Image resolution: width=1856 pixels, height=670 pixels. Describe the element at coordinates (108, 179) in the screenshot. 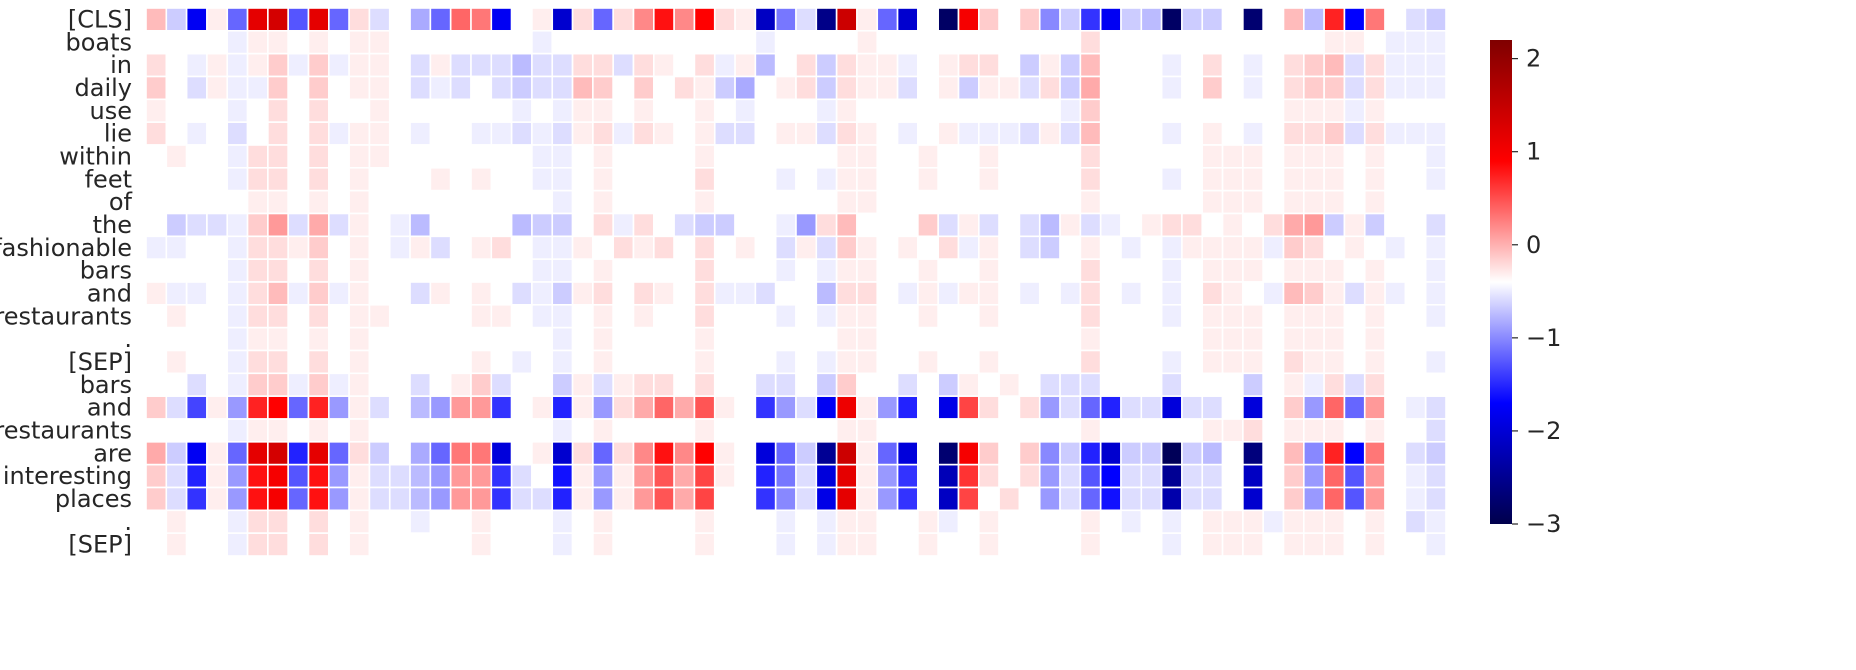

I see `row-label: feet` at that location.